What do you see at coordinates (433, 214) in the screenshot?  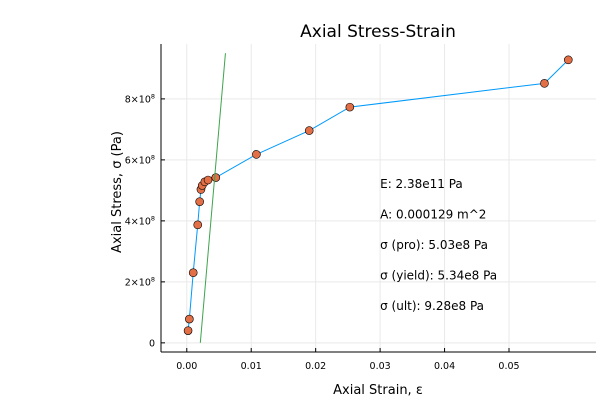 I see `annotation-text: A: 0.000129 m^2` at bounding box center [433, 214].